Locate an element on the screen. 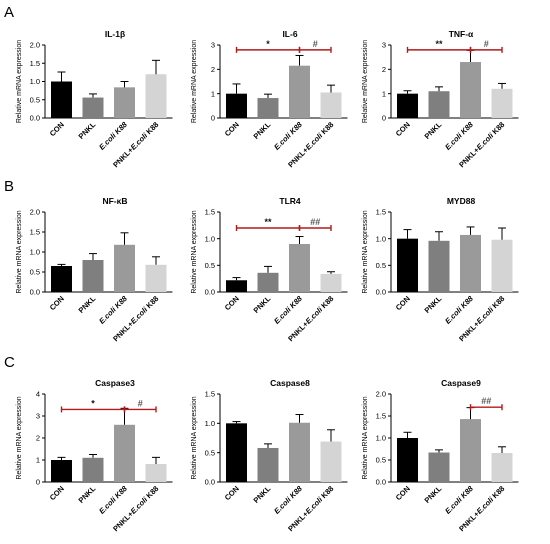 The image size is (550, 544). chart-title: TLR4 is located at coordinates (290, 201).